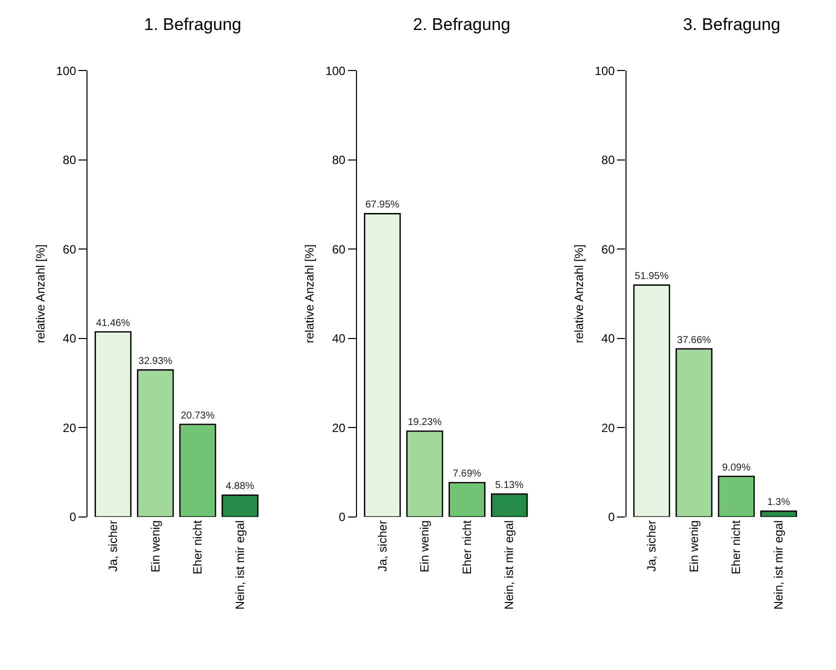 The image size is (836, 670). What do you see at coordinates (694, 340) in the screenshot?
I see `data-label: 37.66%` at bounding box center [694, 340].